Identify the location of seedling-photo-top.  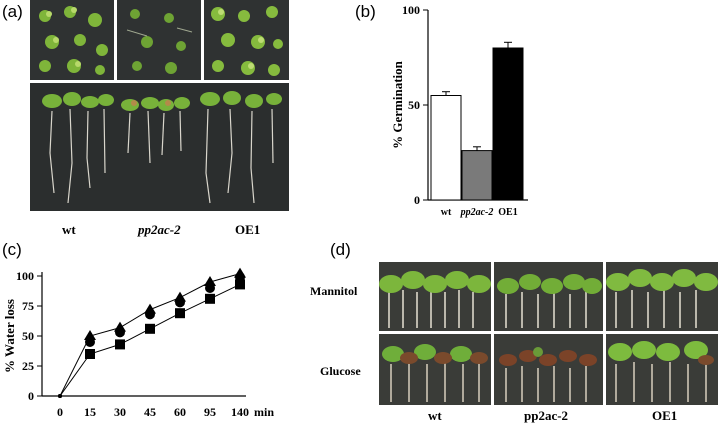
(159, 40).